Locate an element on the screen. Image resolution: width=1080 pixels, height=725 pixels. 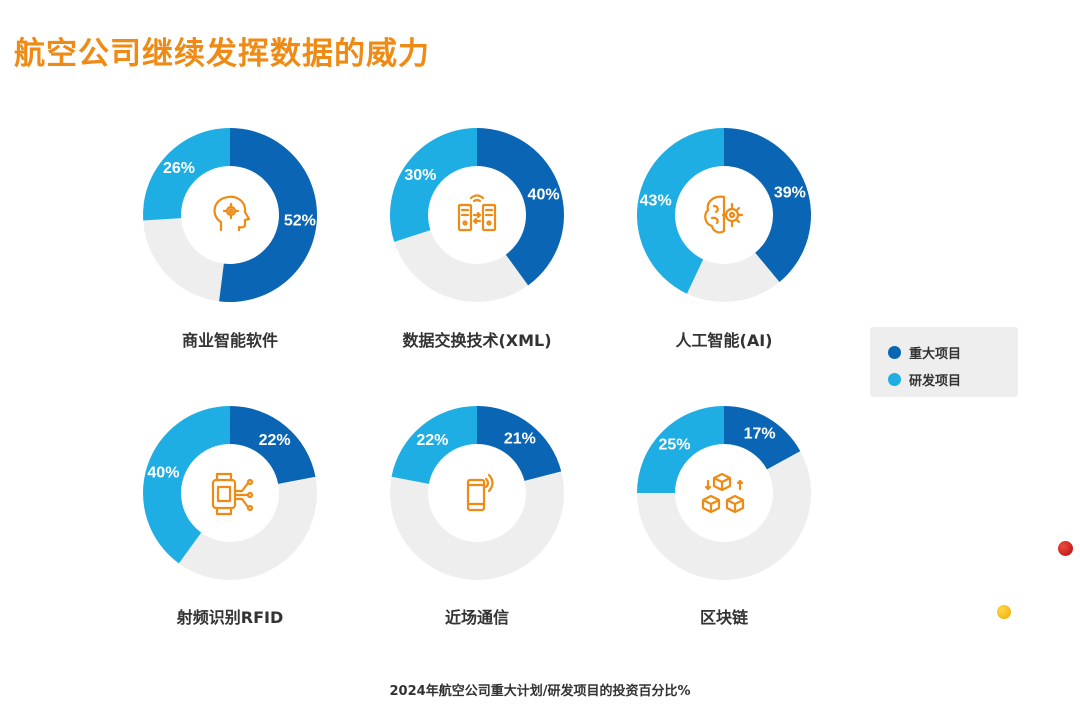
donut-3: 22% 40% is located at coordinates (230, 493).